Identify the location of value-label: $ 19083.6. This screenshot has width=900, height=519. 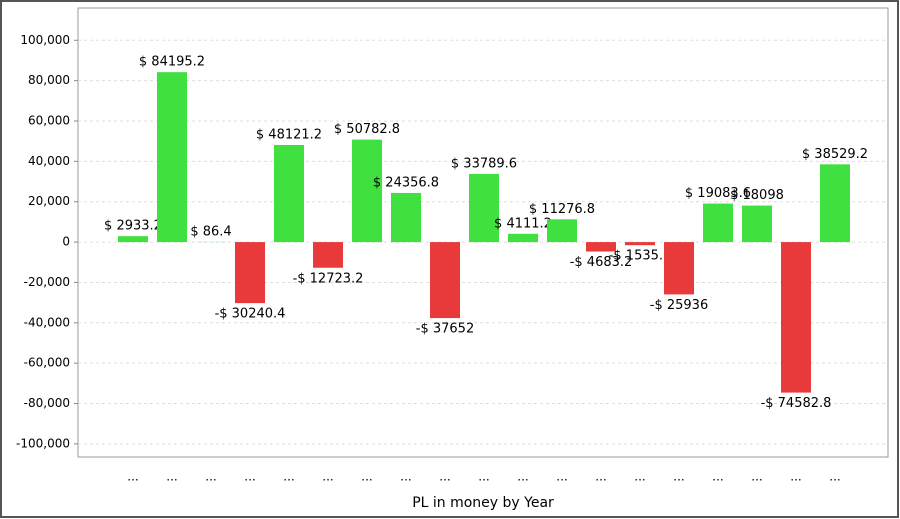
(718, 193).